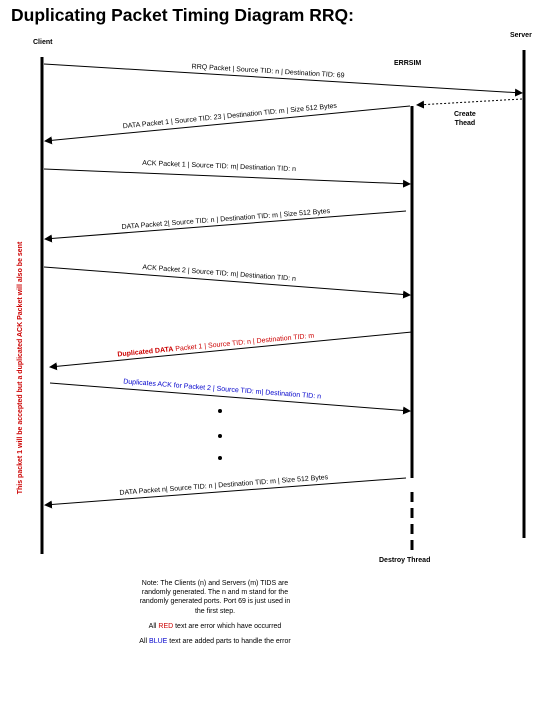  What do you see at coordinates (408, 63) in the screenshot?
I see `errsim-label: ERRSIM` at bounding box center [408, 63].